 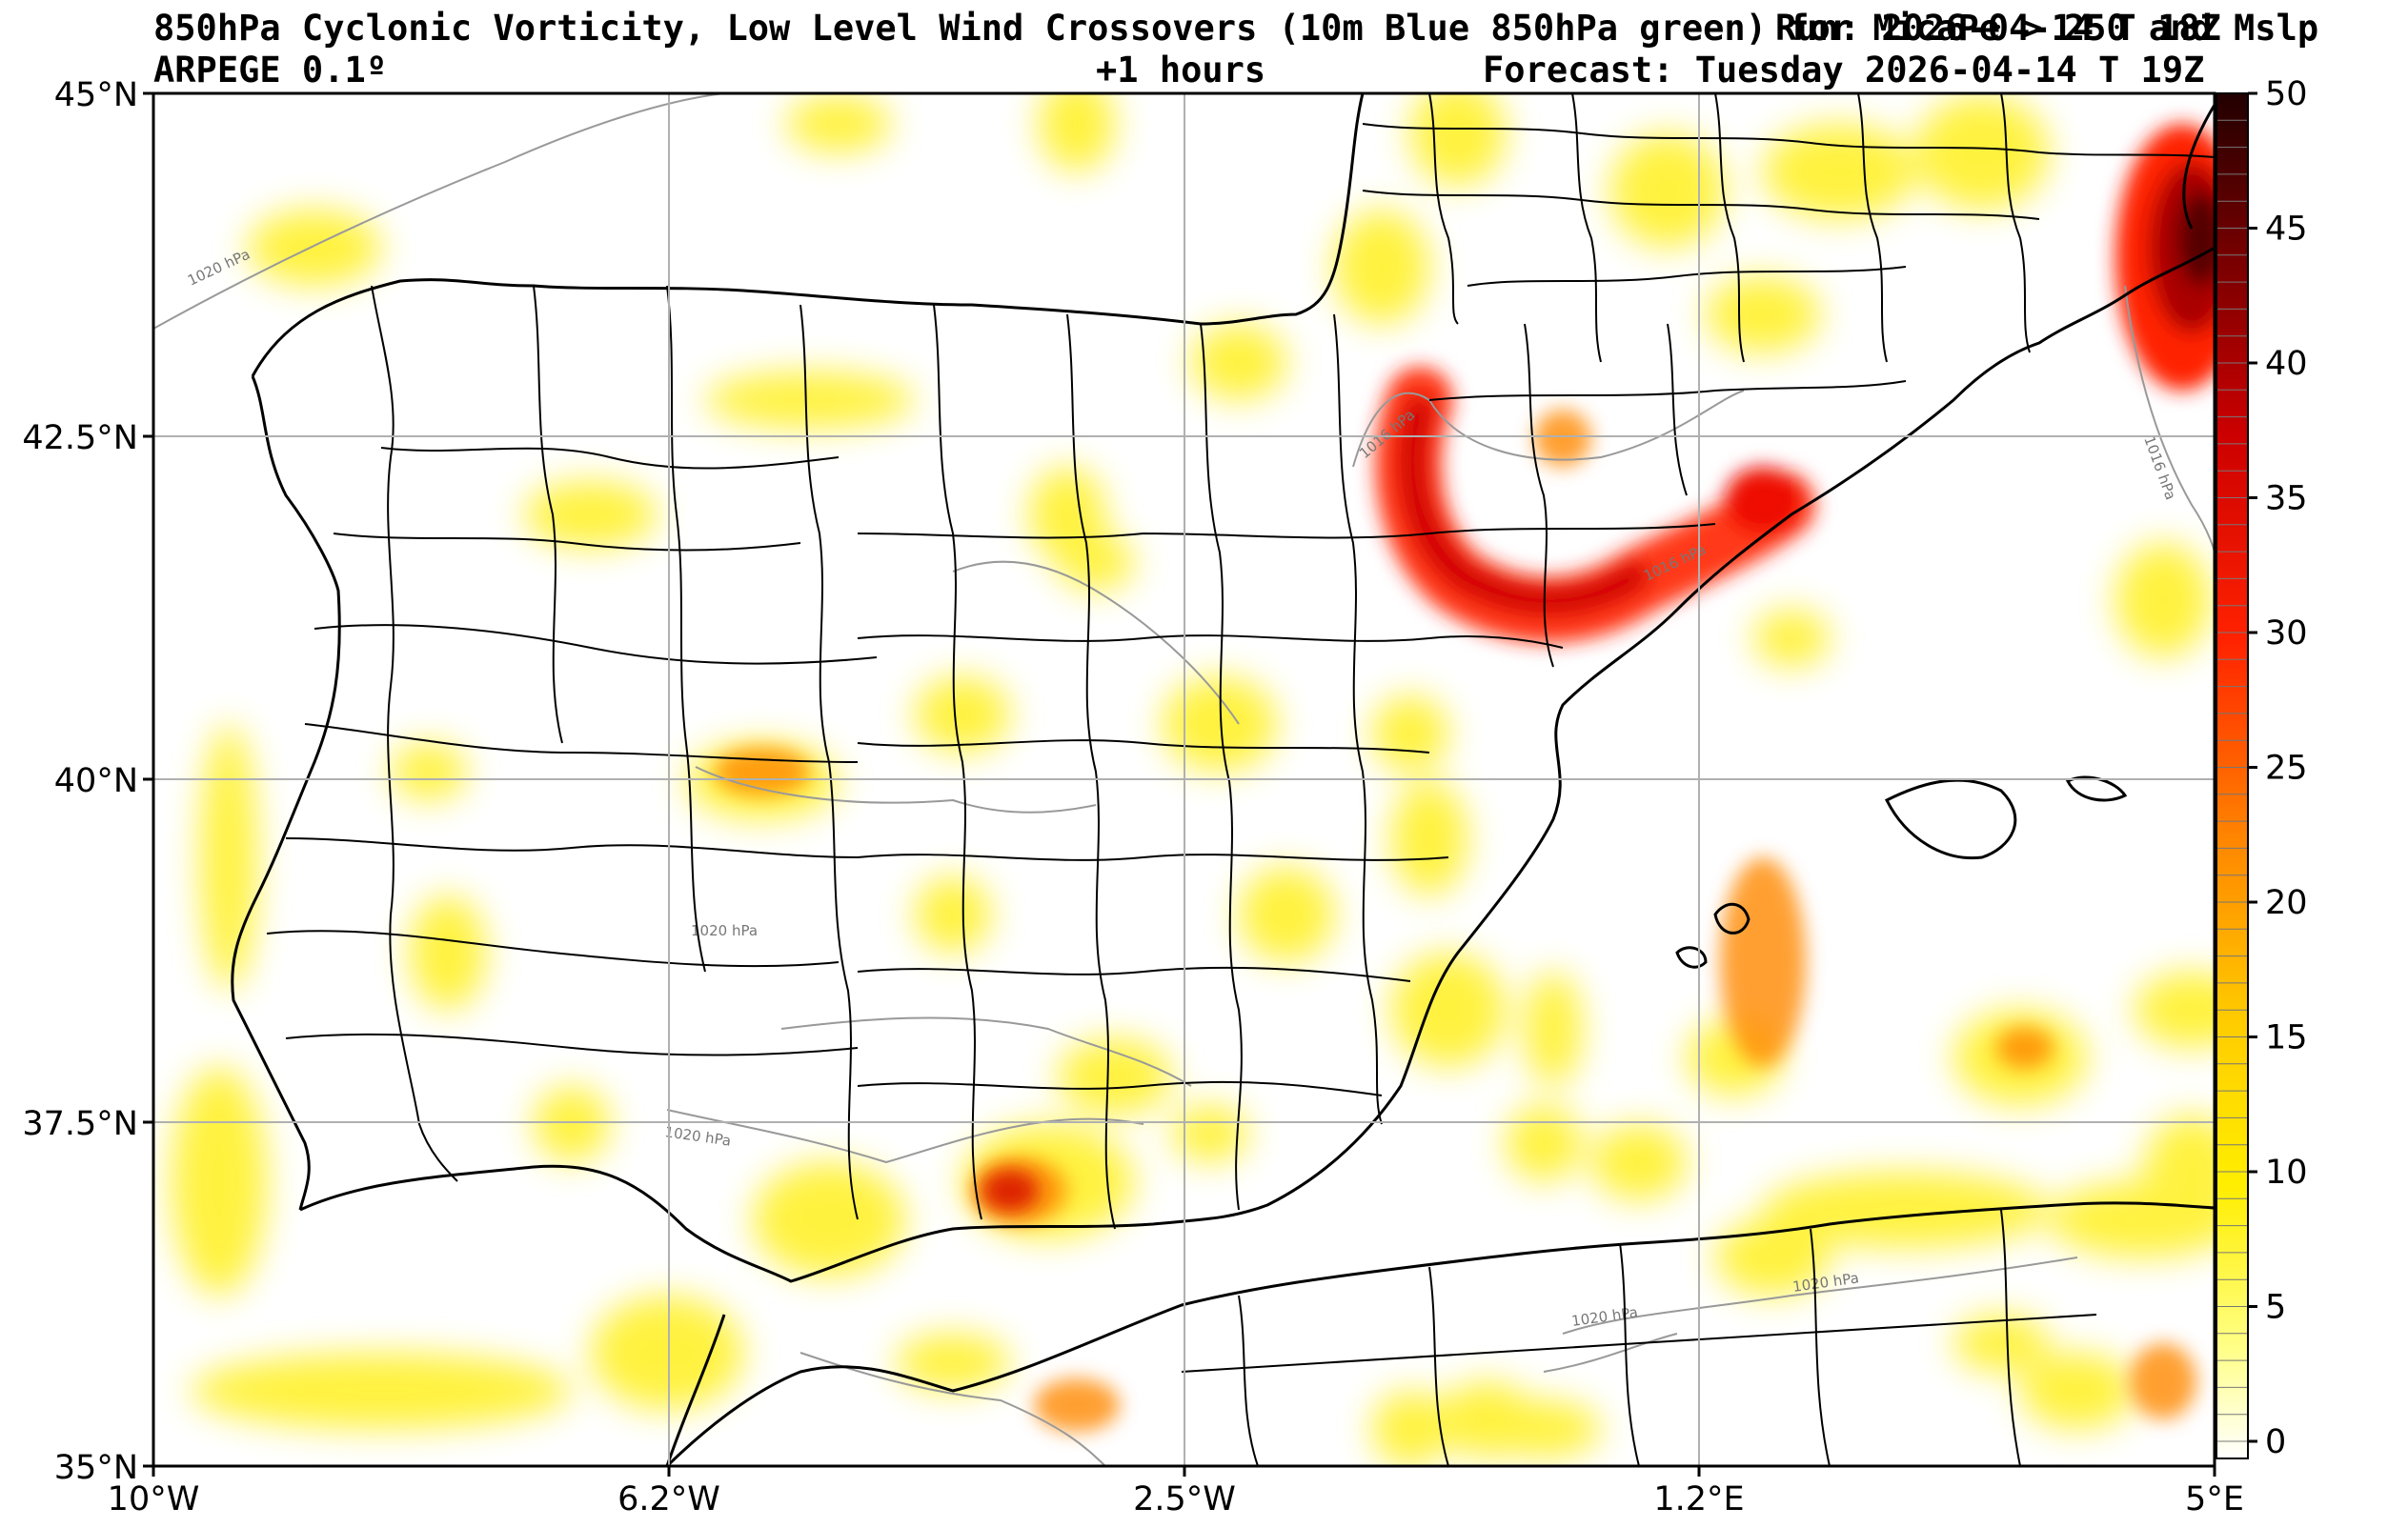 What do you see at coordinates (1844, 70) in the screenshot?
I see `forecast-time: Forecast: Tuesday 2026-04-14 T 19Z` at bounding box center [1844, 70].